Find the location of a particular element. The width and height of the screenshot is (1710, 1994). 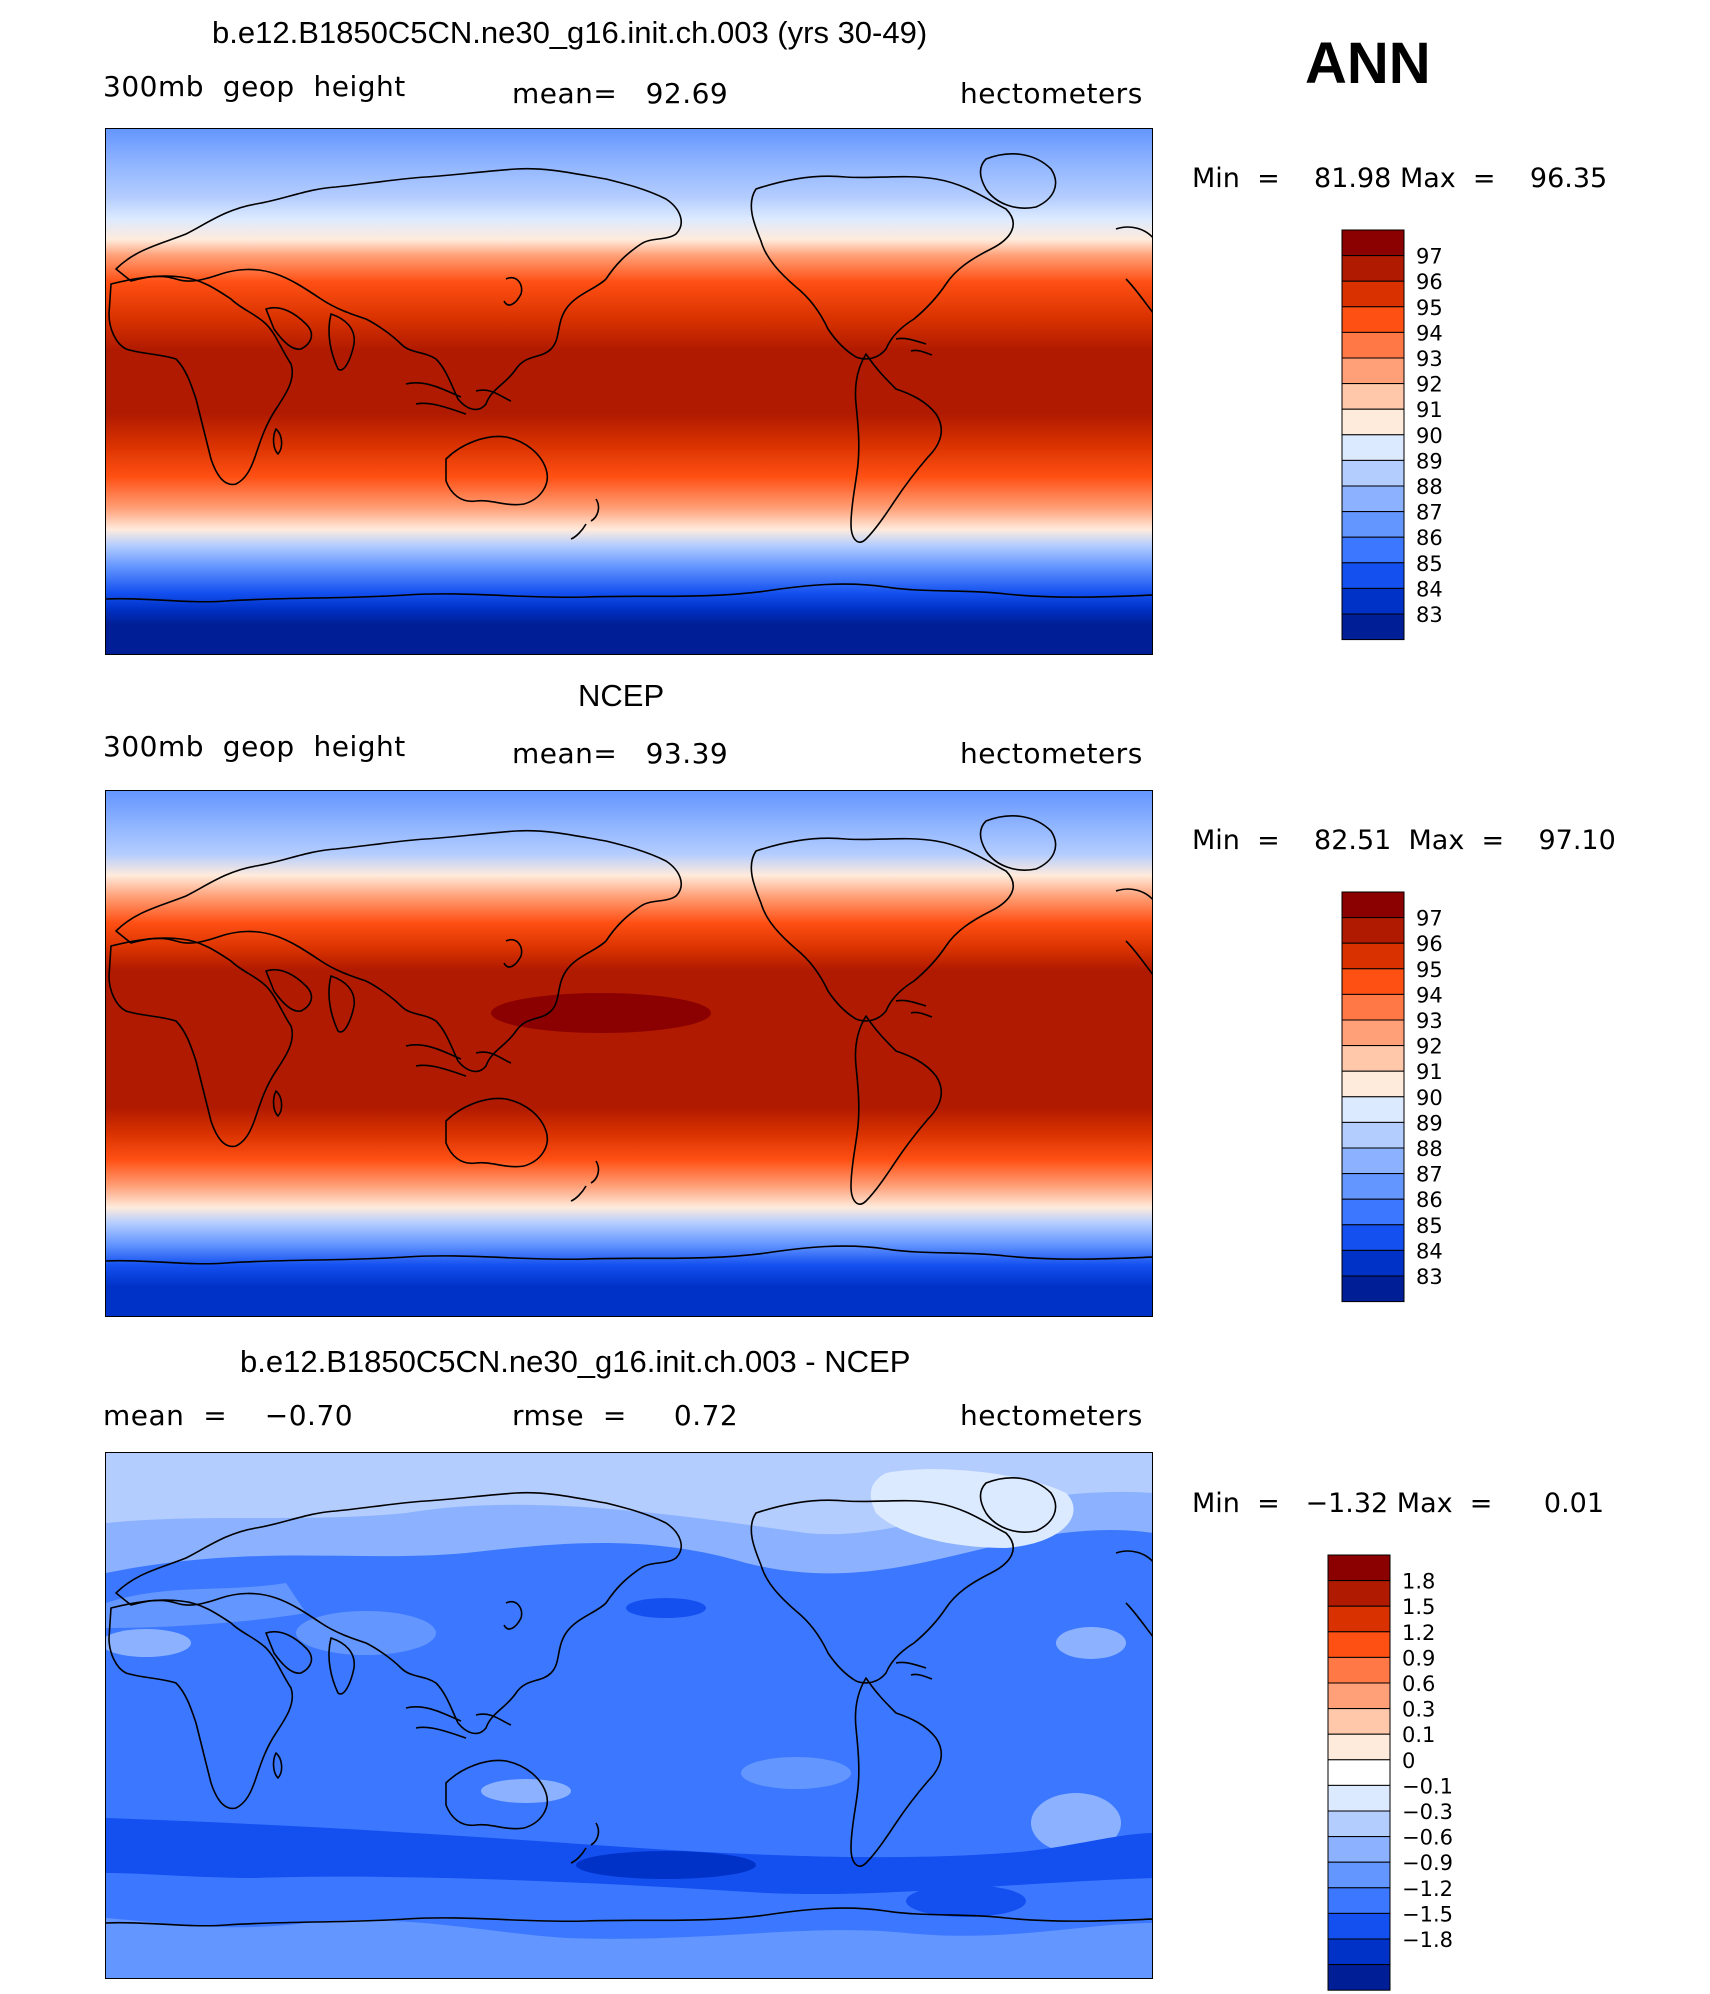

panel2-title: NCEP is located at coordinates (621, 695).